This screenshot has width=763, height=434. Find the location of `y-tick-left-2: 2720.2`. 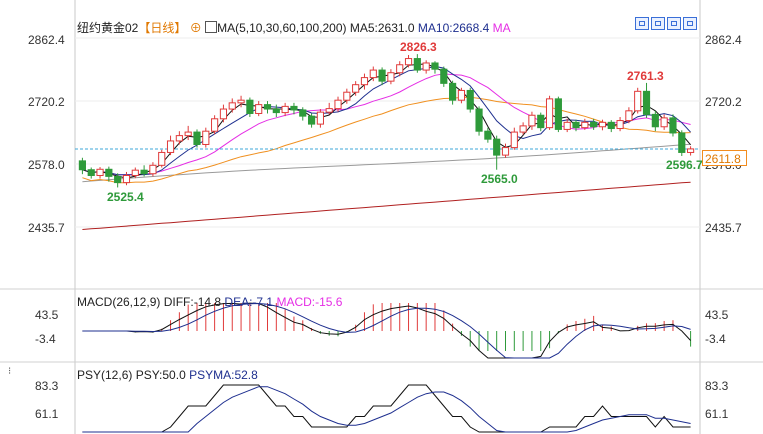

y-tick-left-2: 2720.2 is located at coordinates (46, 102).